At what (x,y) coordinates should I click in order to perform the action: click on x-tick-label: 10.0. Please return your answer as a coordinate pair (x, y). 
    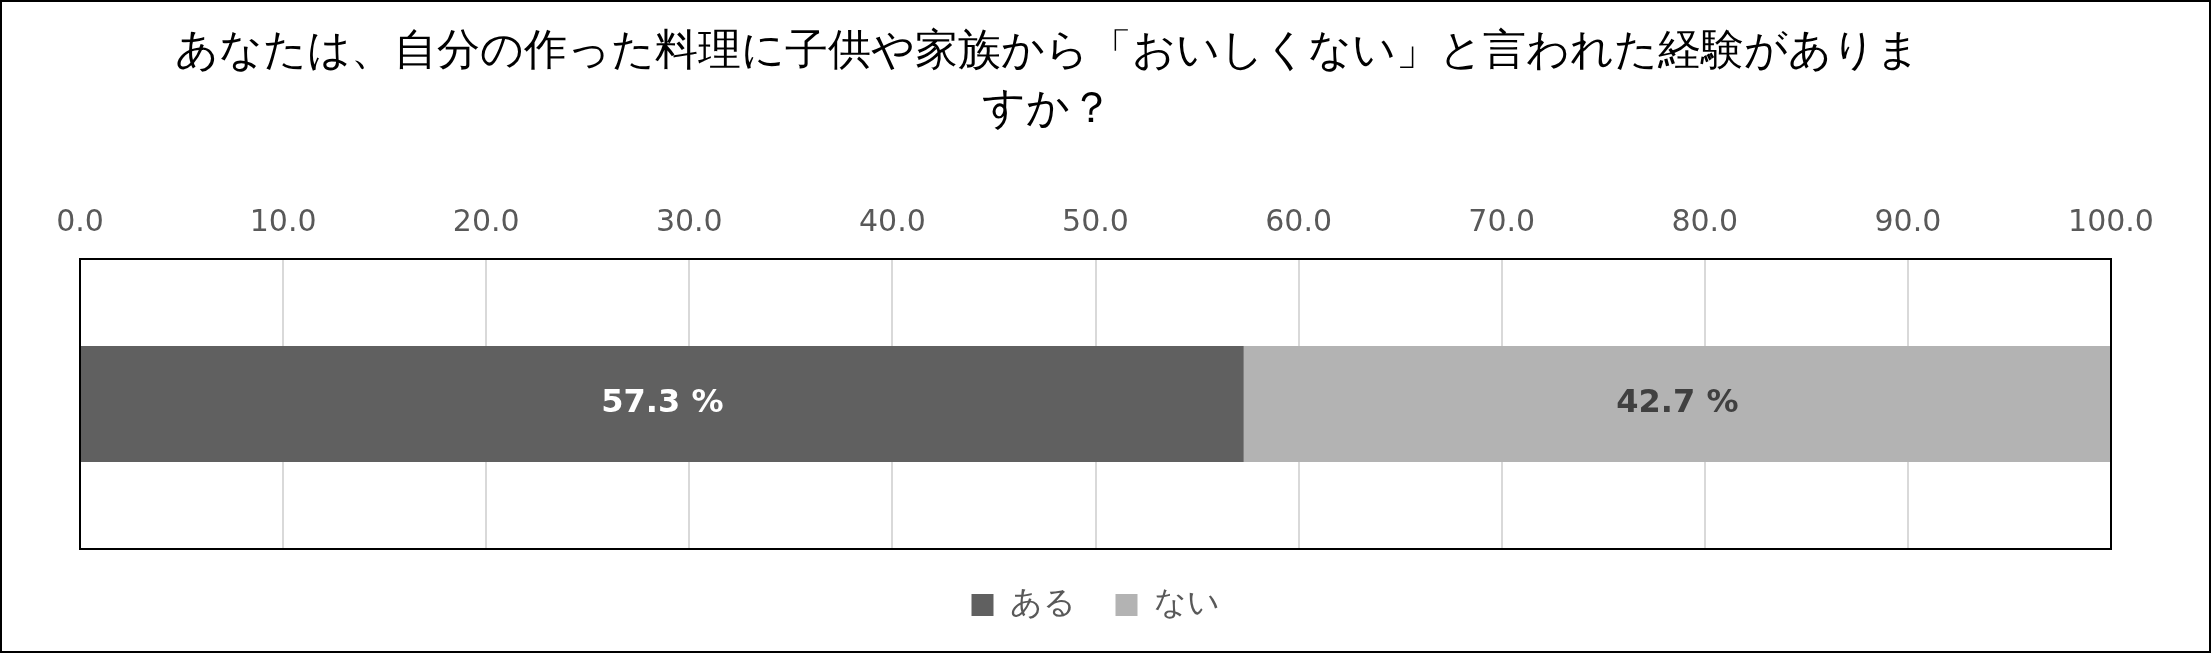
    Looking at the image, I should click on (283, 220).